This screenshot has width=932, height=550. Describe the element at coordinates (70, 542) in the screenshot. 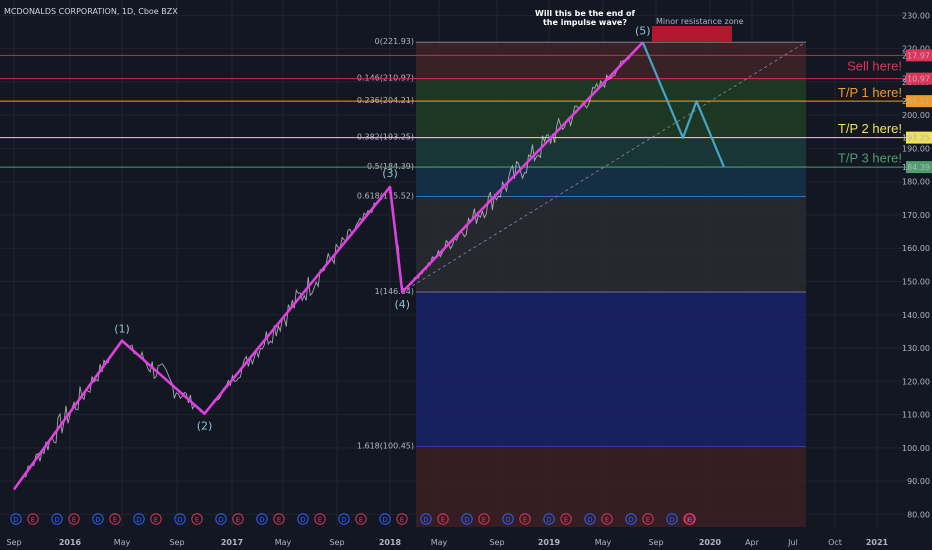

I see `x-tick-label: 2016` at that location.